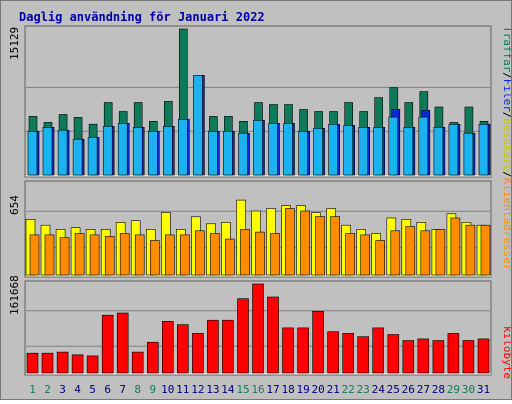  Describe the element at coordinates (107, 389) in the screenshot. I see `day-label: 6` at that location.